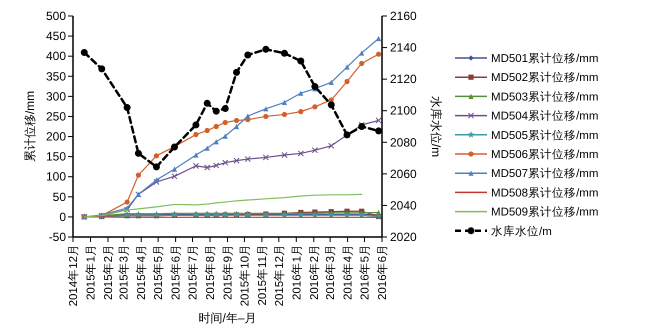 This screenshot has width=652, height=333. What do you see at coordinates (314, 272) in the screenshot?
I see `x-tick-label: 2016年2月` at bounding box center [314, 272].